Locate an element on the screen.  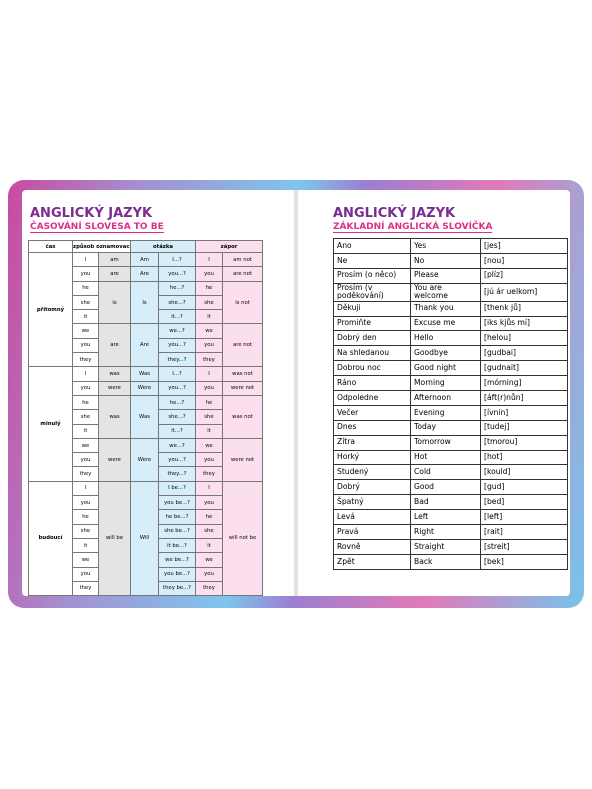
english-cell: Tomorrow is located at coordinates (445, 442).